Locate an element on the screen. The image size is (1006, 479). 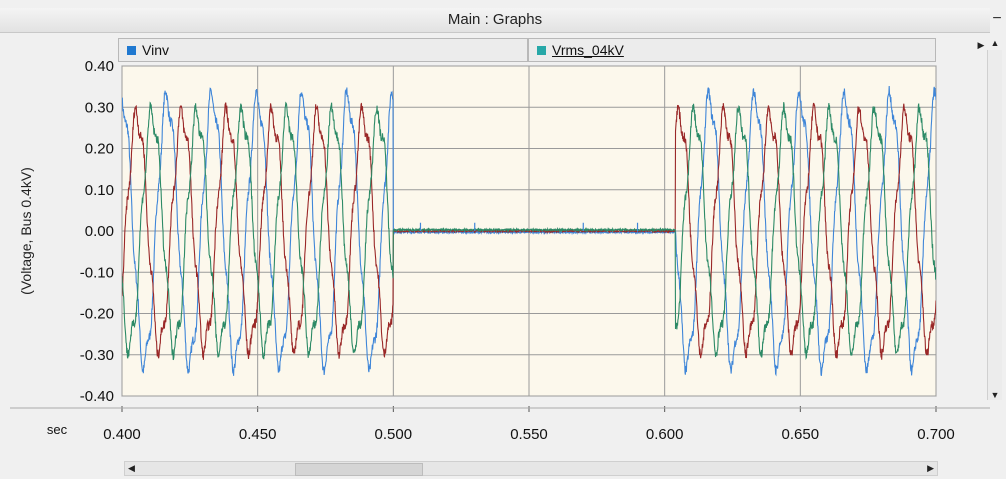
expand-arrow-icon: ▶ is located at coordinates (981, 45).